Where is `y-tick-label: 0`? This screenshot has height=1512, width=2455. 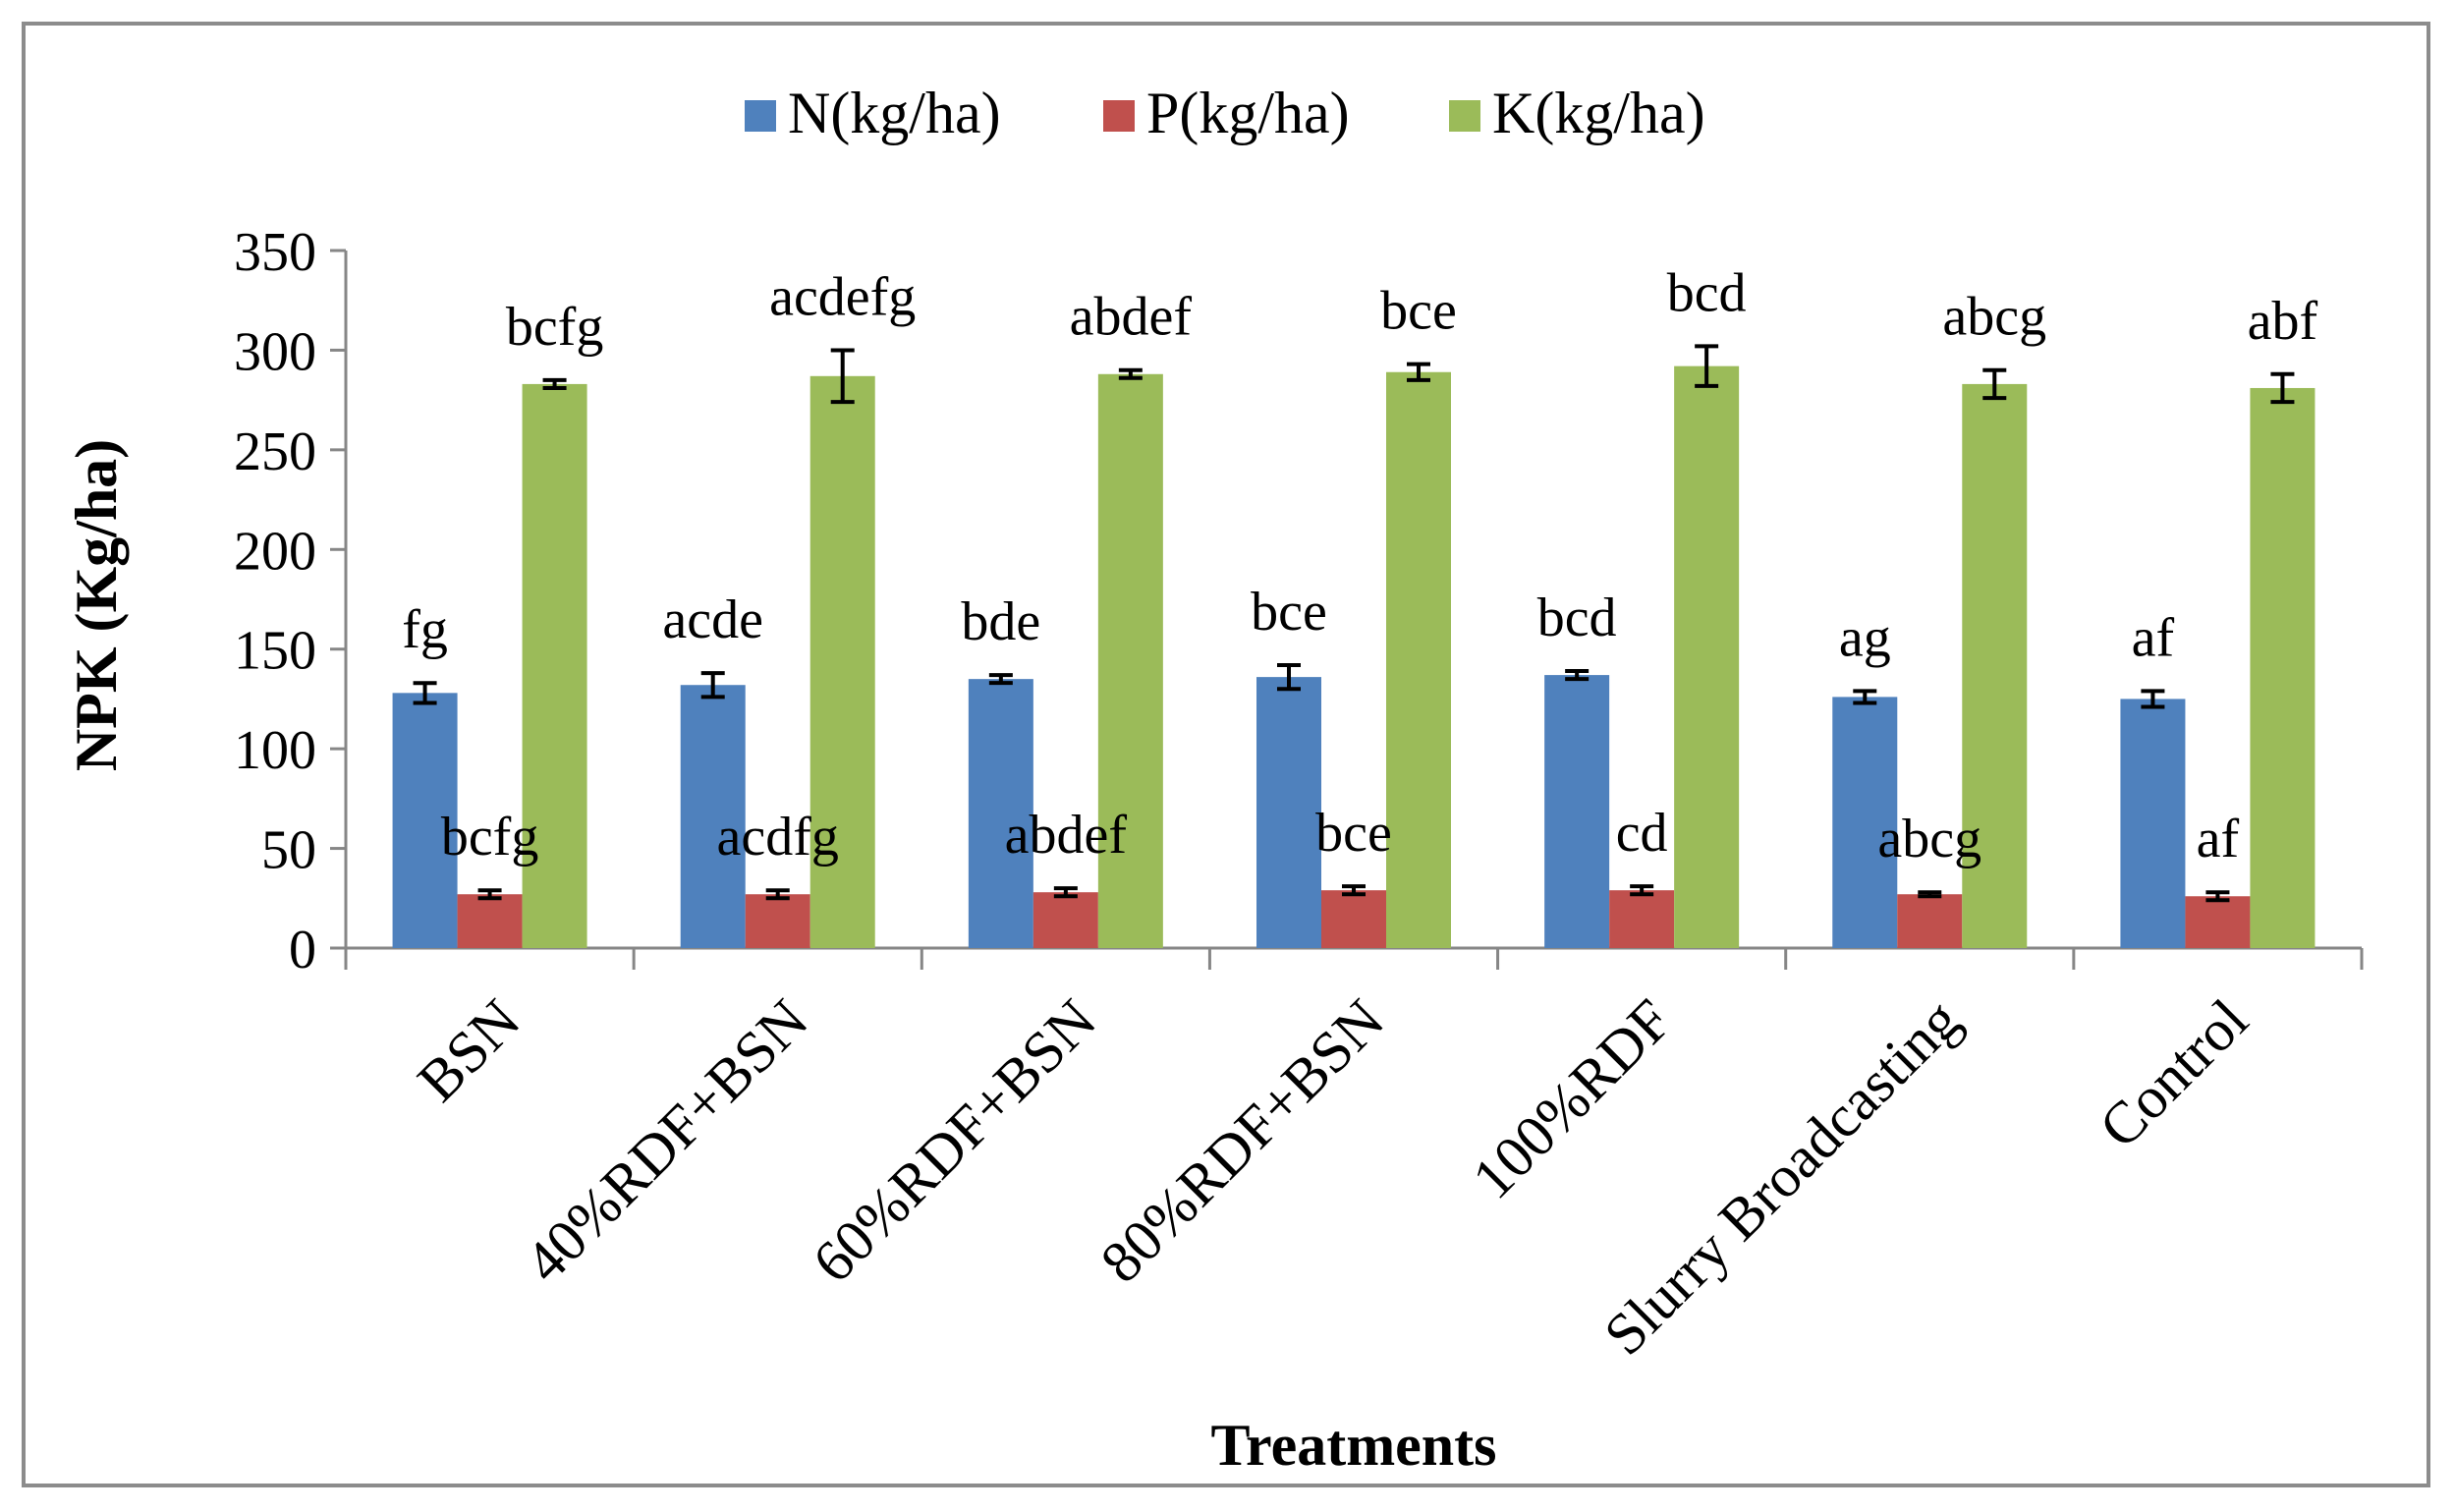
y-tick-label: 0 is located at coordinates (302, 950).